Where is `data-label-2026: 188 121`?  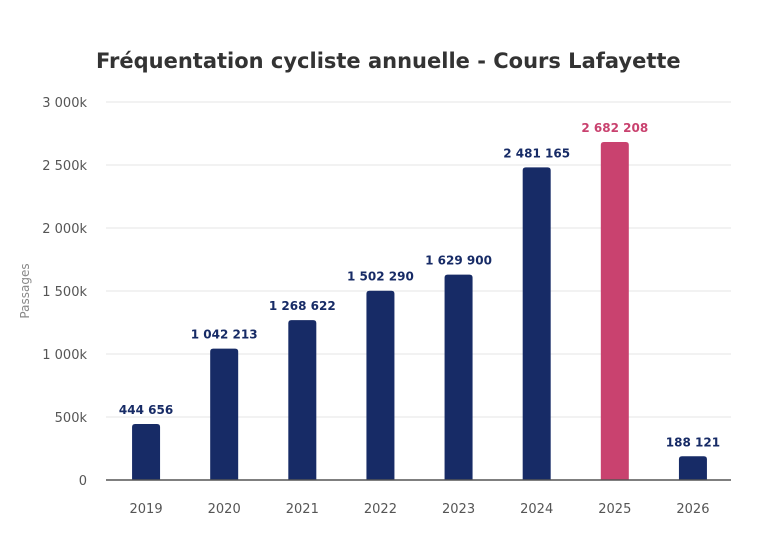
data-label-2026: 188 121 is located at coordinates (693, 442).